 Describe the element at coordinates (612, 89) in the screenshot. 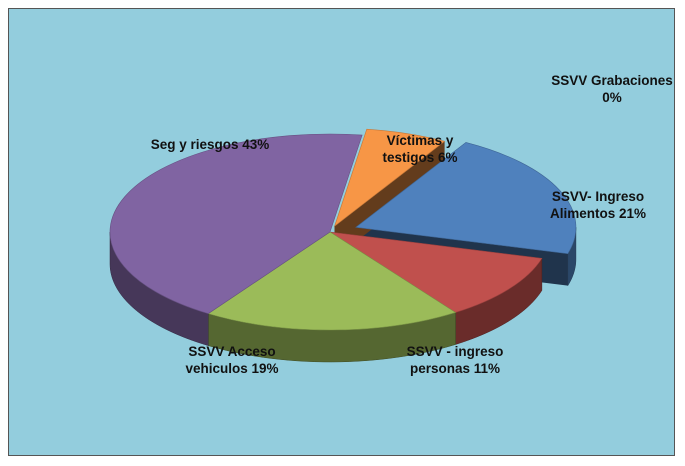

I see `data-label: SSVV Grabaciones 0%` at that location.